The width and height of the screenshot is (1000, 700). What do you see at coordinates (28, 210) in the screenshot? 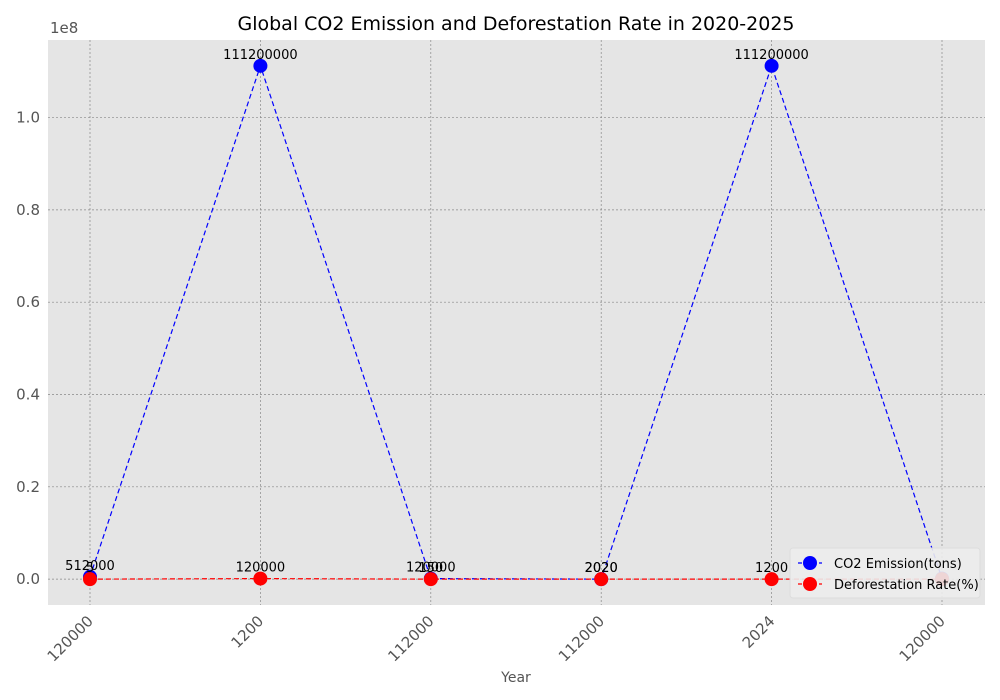
I see `y-tick-label: 0.8` at bounding box center [28, 210].